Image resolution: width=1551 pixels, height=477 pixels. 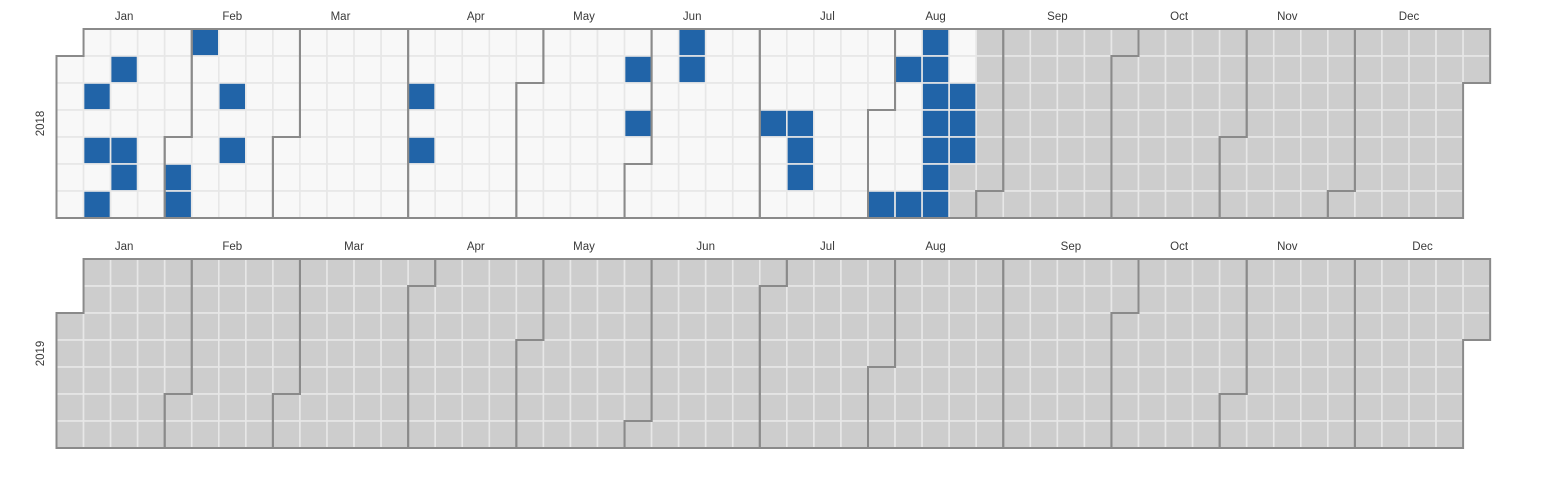 I want to click on month-label-jan-2018: Jan, so click(x=124, y=17).